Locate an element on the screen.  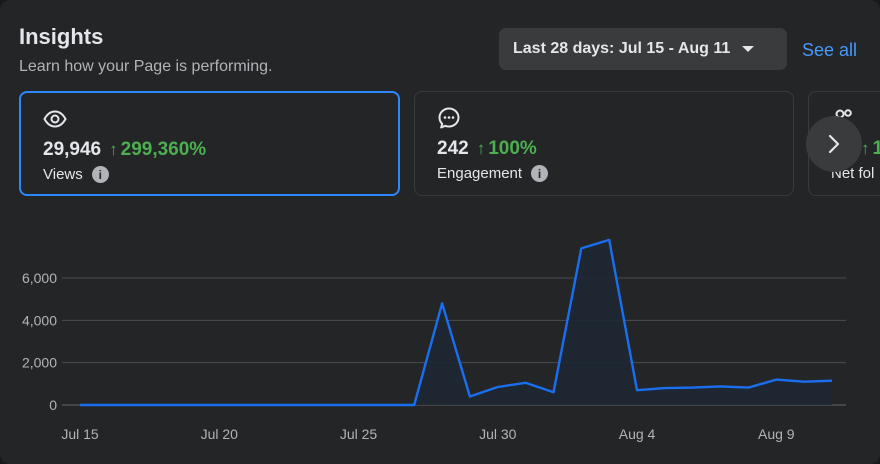
chevron-right-icon is located at coordinates (834, 144).